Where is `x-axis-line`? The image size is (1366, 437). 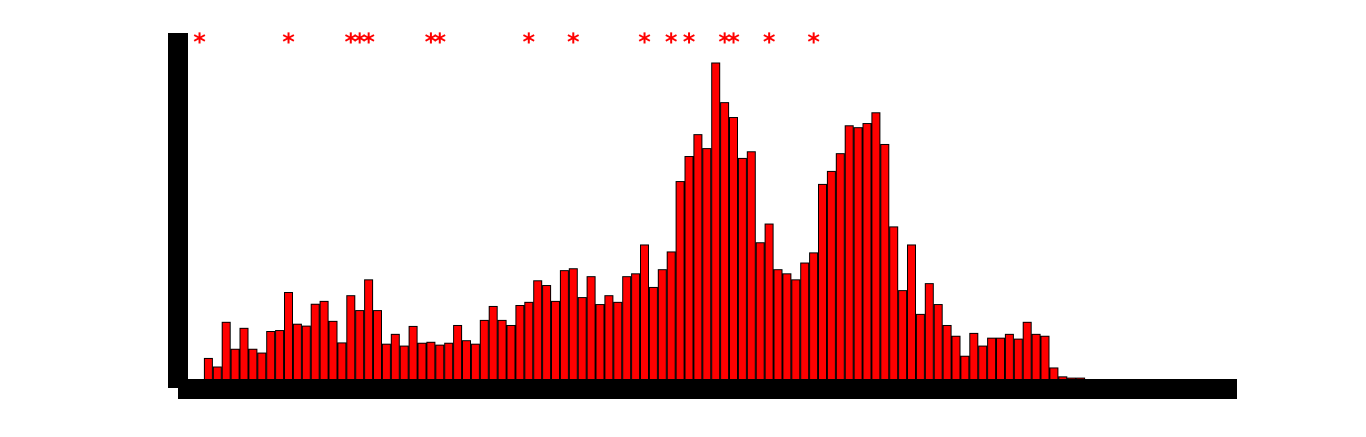 x-axis-line is located at coordinates (707, 389).